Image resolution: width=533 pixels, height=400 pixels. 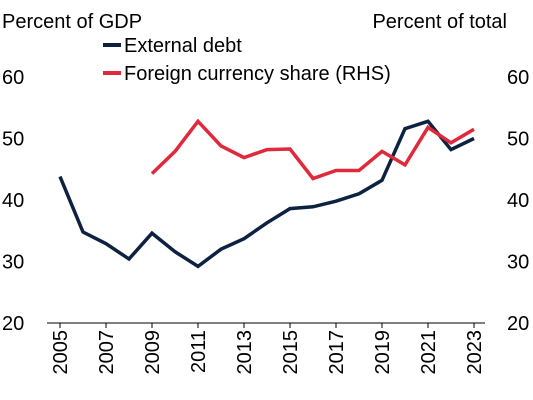 I want to click on left-y-axis: 20 30 40 50 60, so click(x=13, y=201).